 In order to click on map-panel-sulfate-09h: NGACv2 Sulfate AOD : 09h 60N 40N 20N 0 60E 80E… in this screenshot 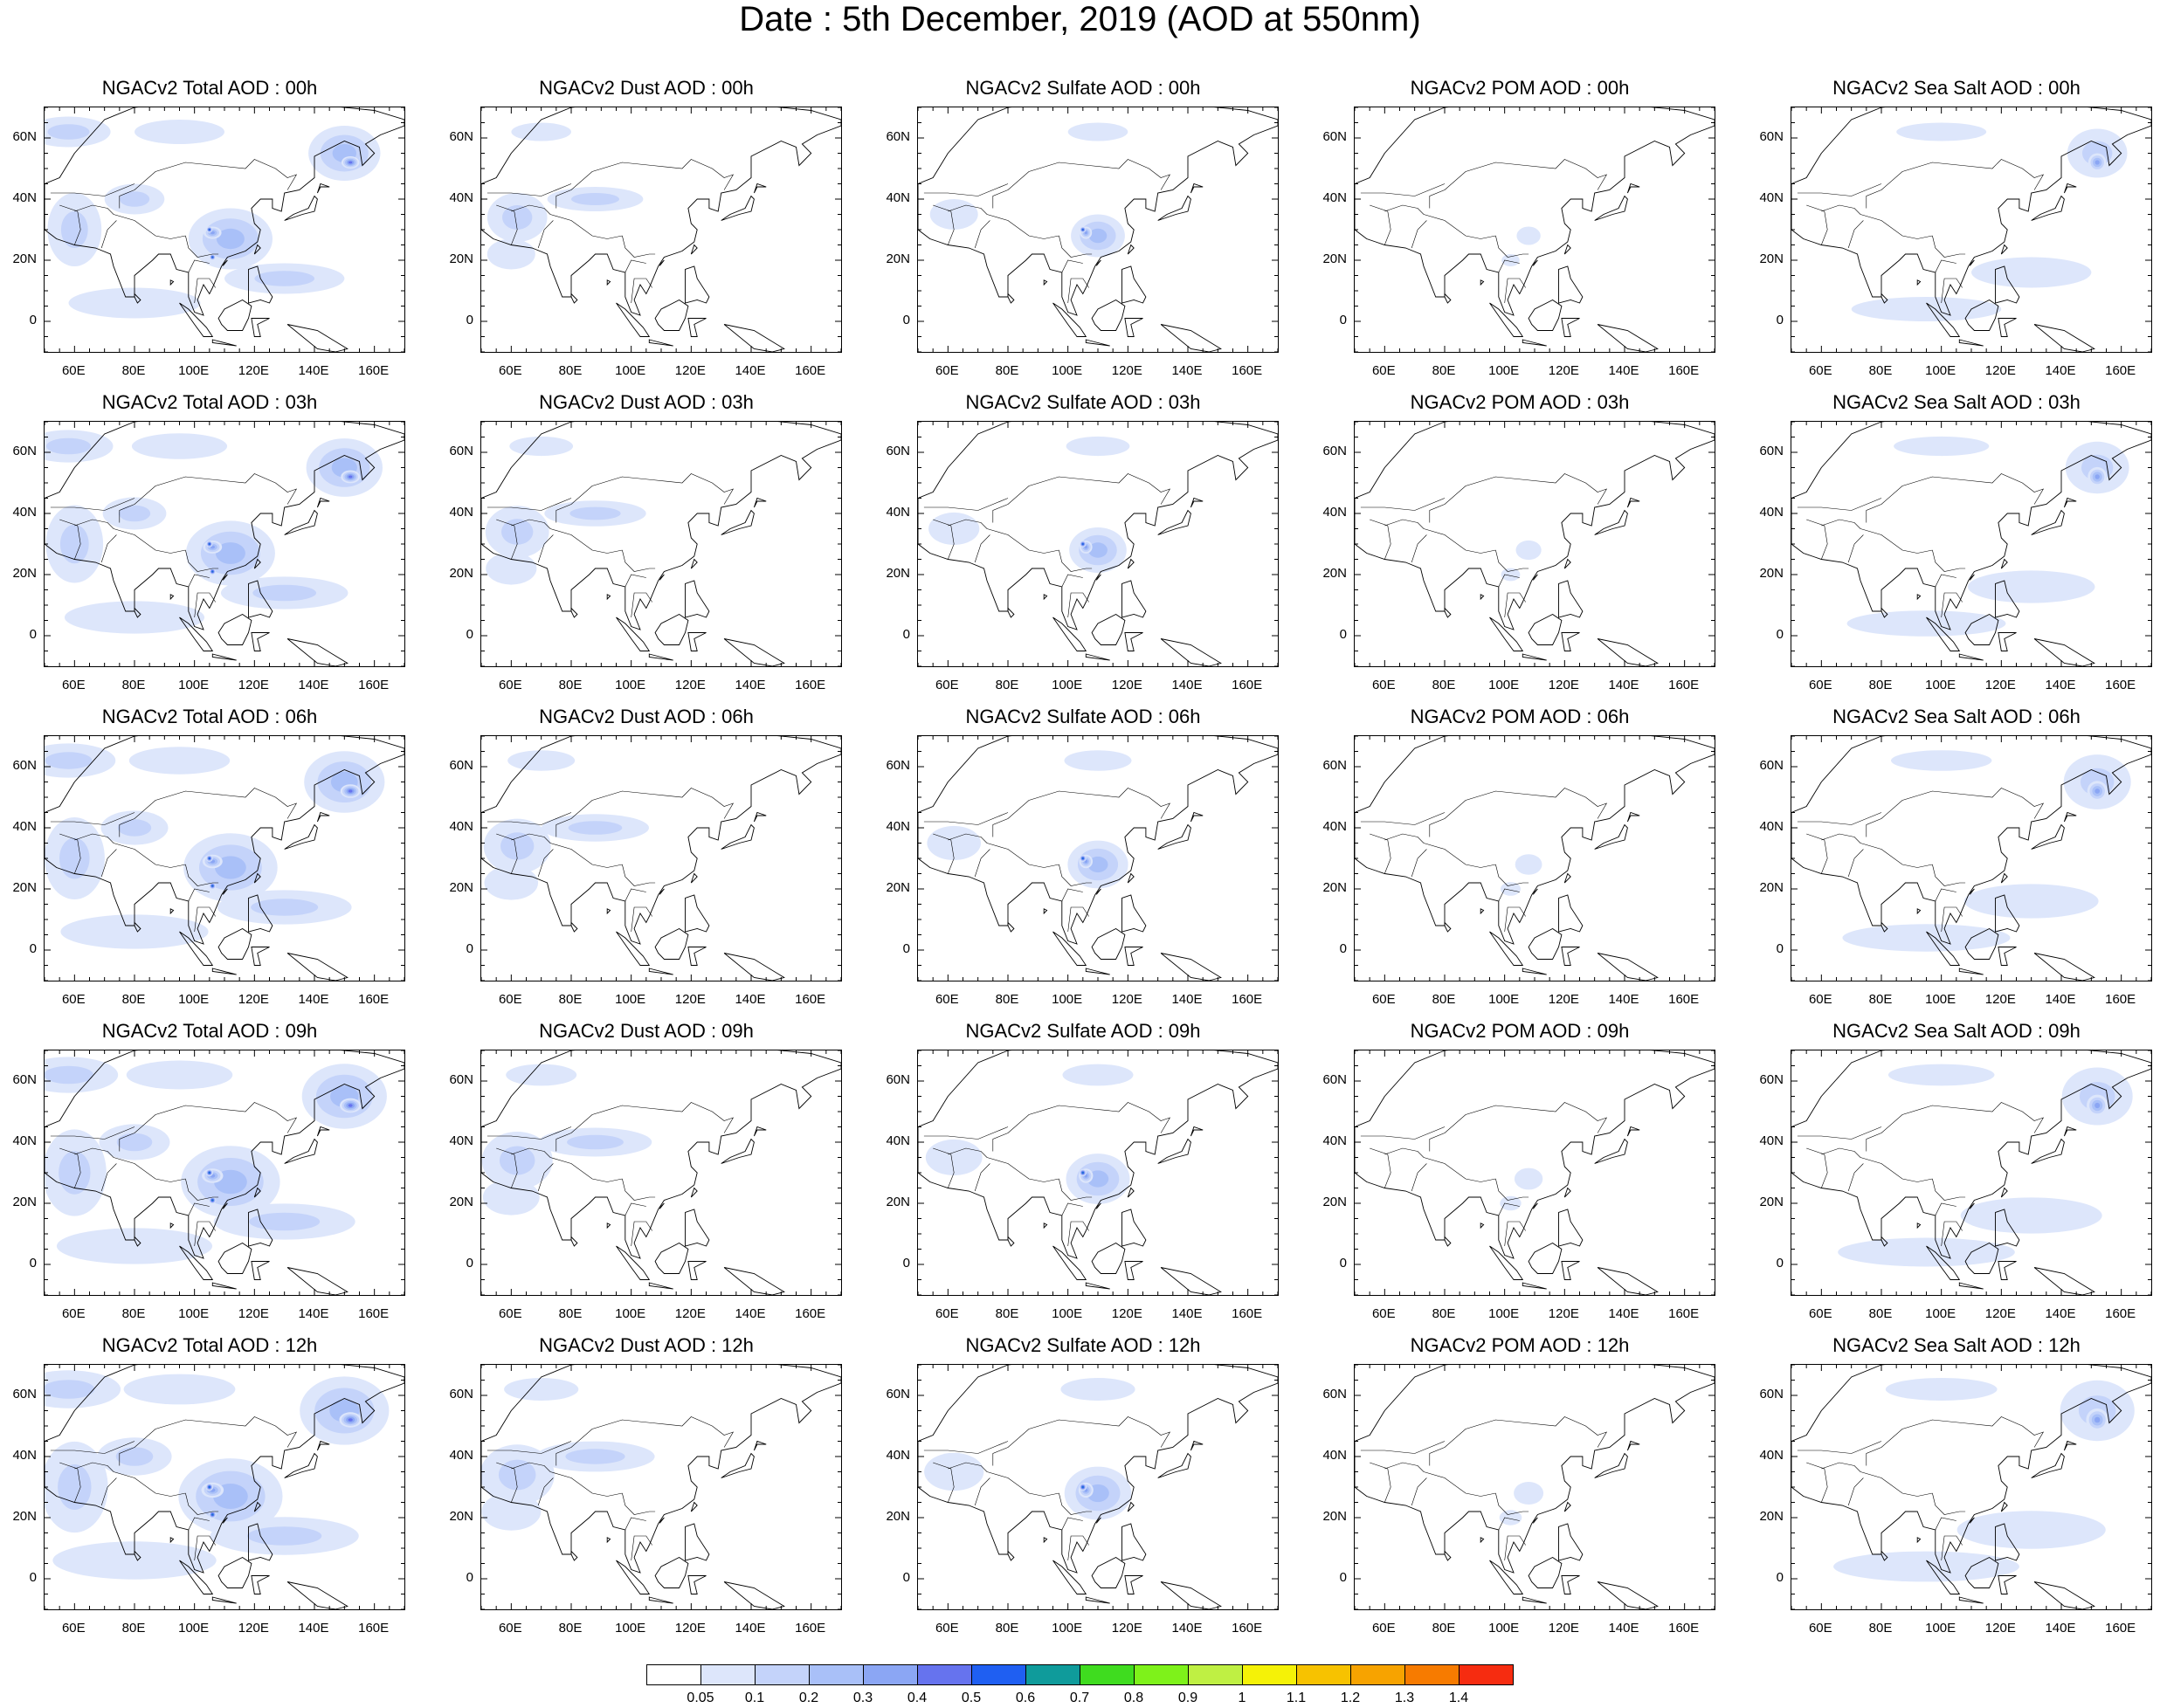, I will do `click(1083, 1186)`.